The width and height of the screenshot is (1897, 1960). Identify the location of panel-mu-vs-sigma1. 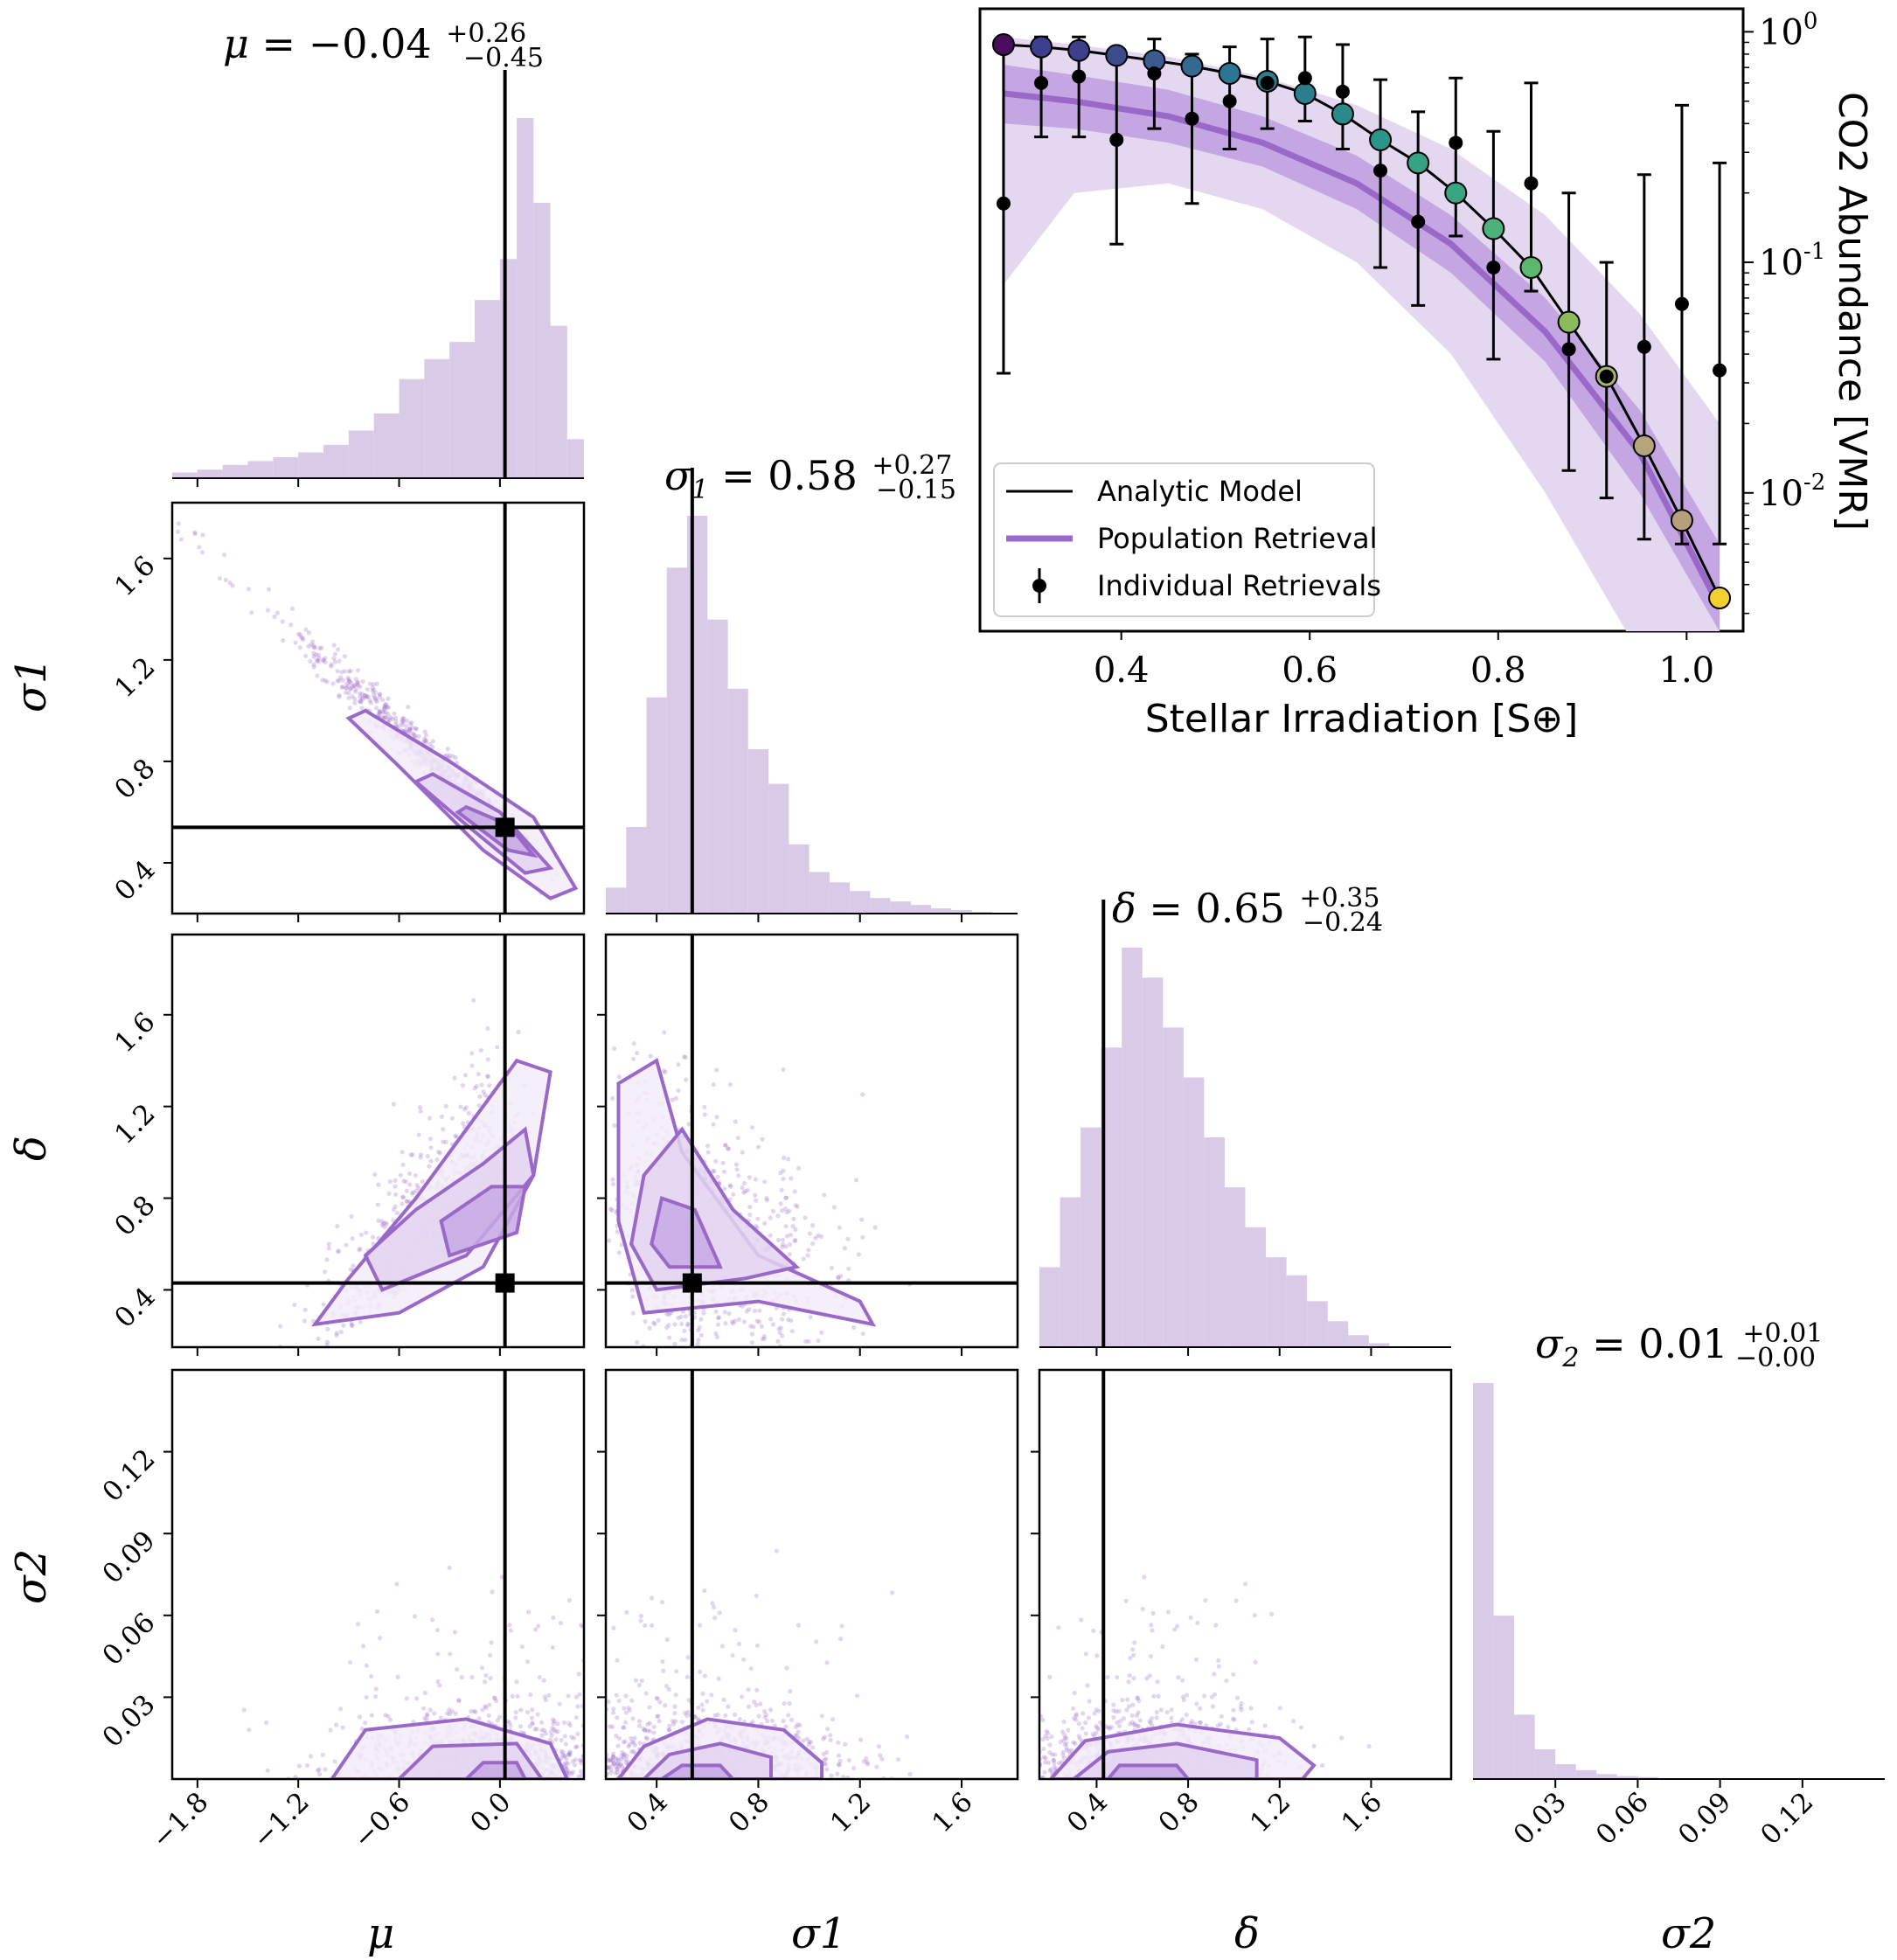
(378, 708).